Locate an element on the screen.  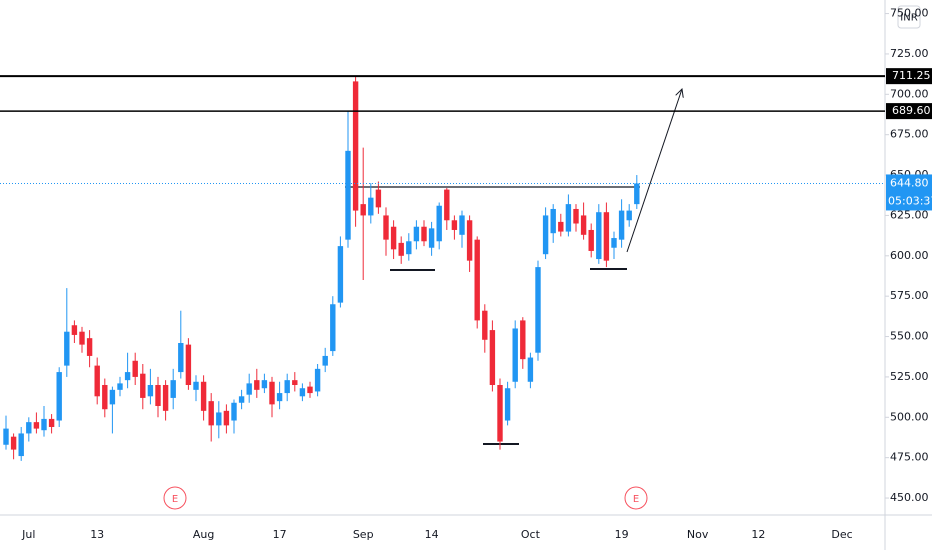
currency-label: INR is located at coordinates (908, 18).